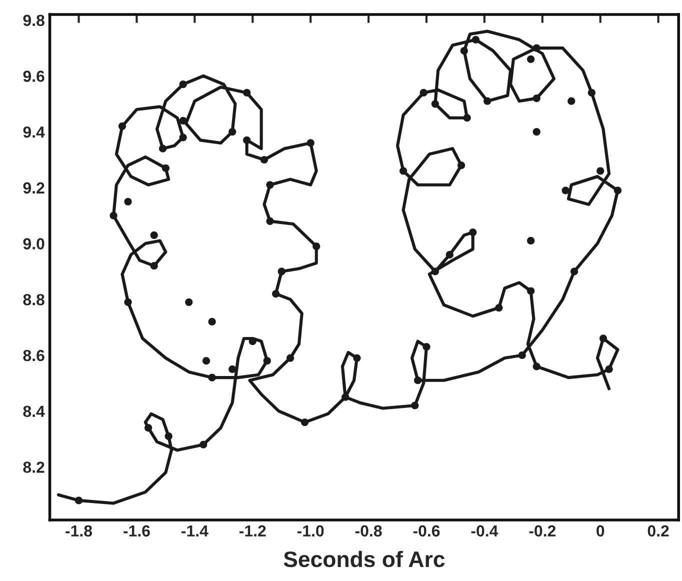 The height and width of the screenshot is (581, 682). I want to click on x-tick-label: 0.2, so click(658, 531).